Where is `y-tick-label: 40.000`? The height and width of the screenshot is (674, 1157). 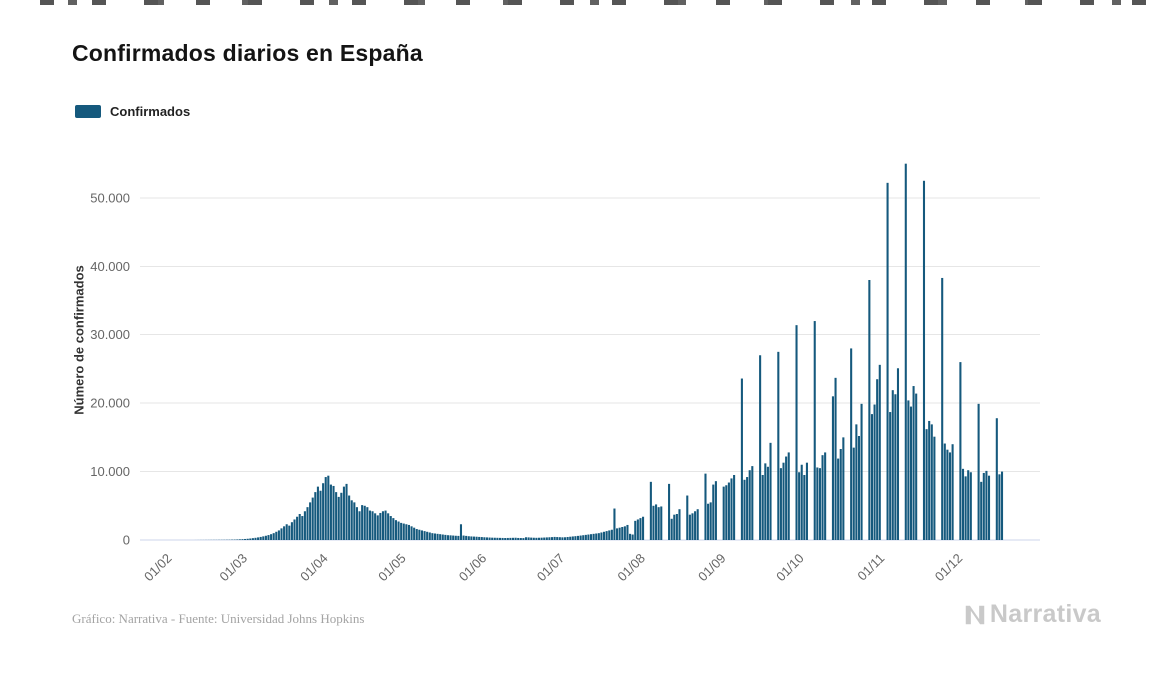 y-tick-label: 40.000 is located at coordinates (110, 266).